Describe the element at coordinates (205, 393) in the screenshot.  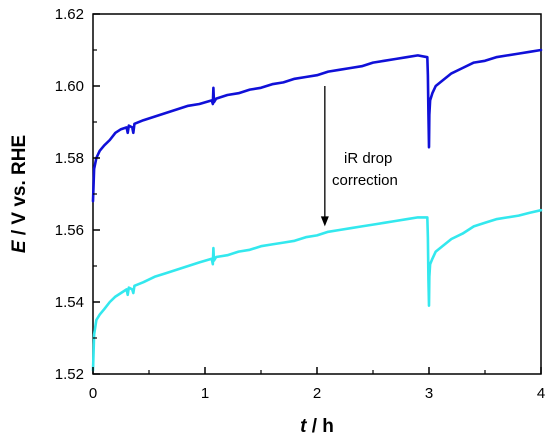
I see `x-tick-label: 1` at that location.